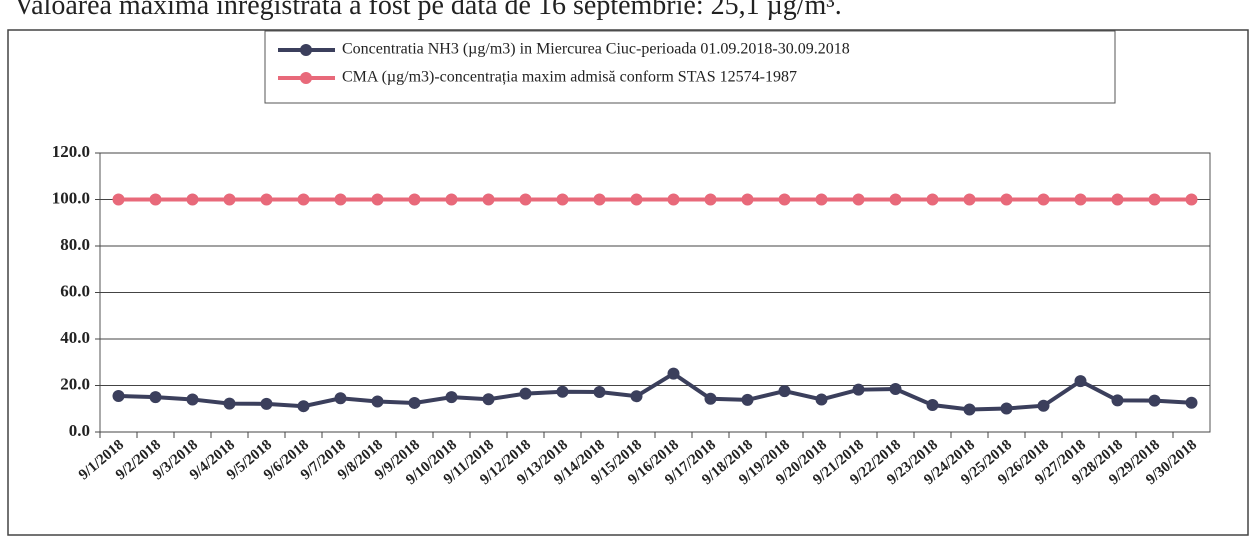  Describe the element at coordinates (79, 430) in the screenshot. I see `y-tick-label: 0.0` at that location.